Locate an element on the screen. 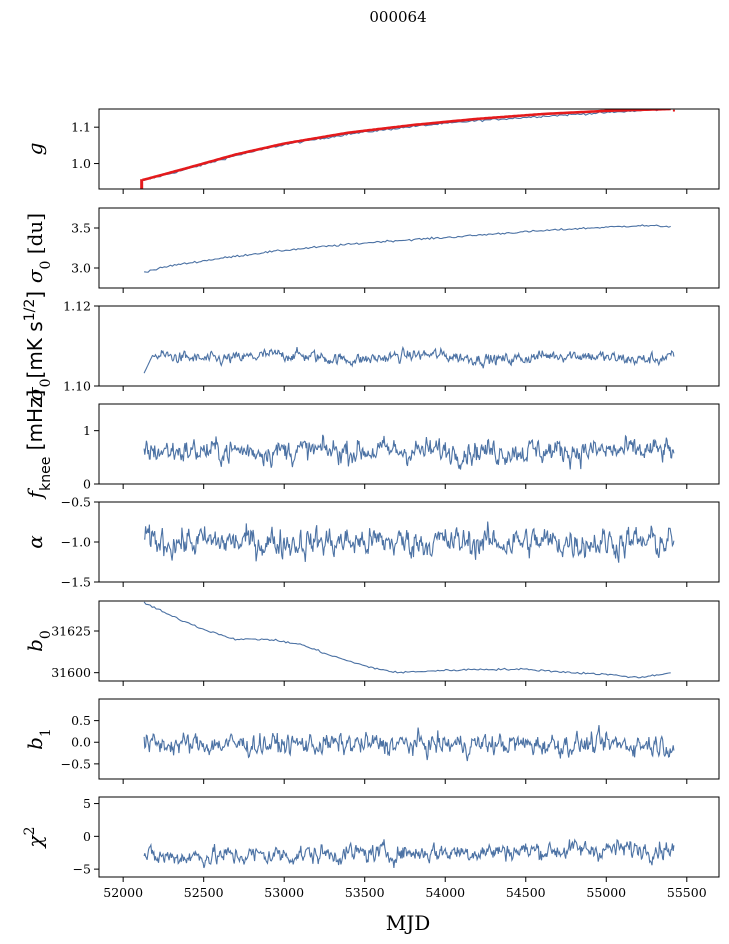  y-axis-label: σ0 [du] is located at coordinates (38, 248).